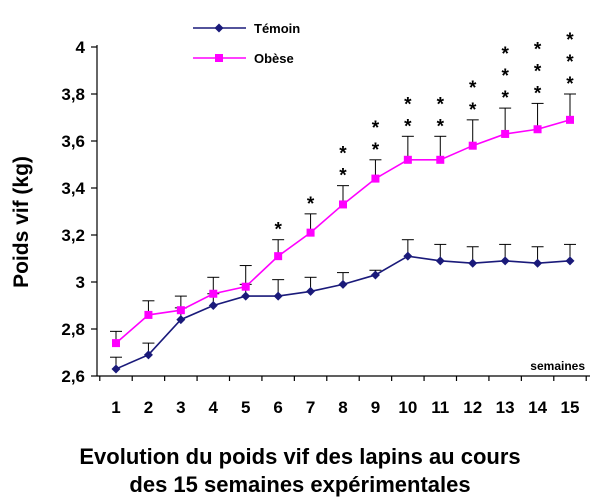  Describe the element at coordinates (245, 407) in the screenshot. I see `x-tick-label: 5` at that location.